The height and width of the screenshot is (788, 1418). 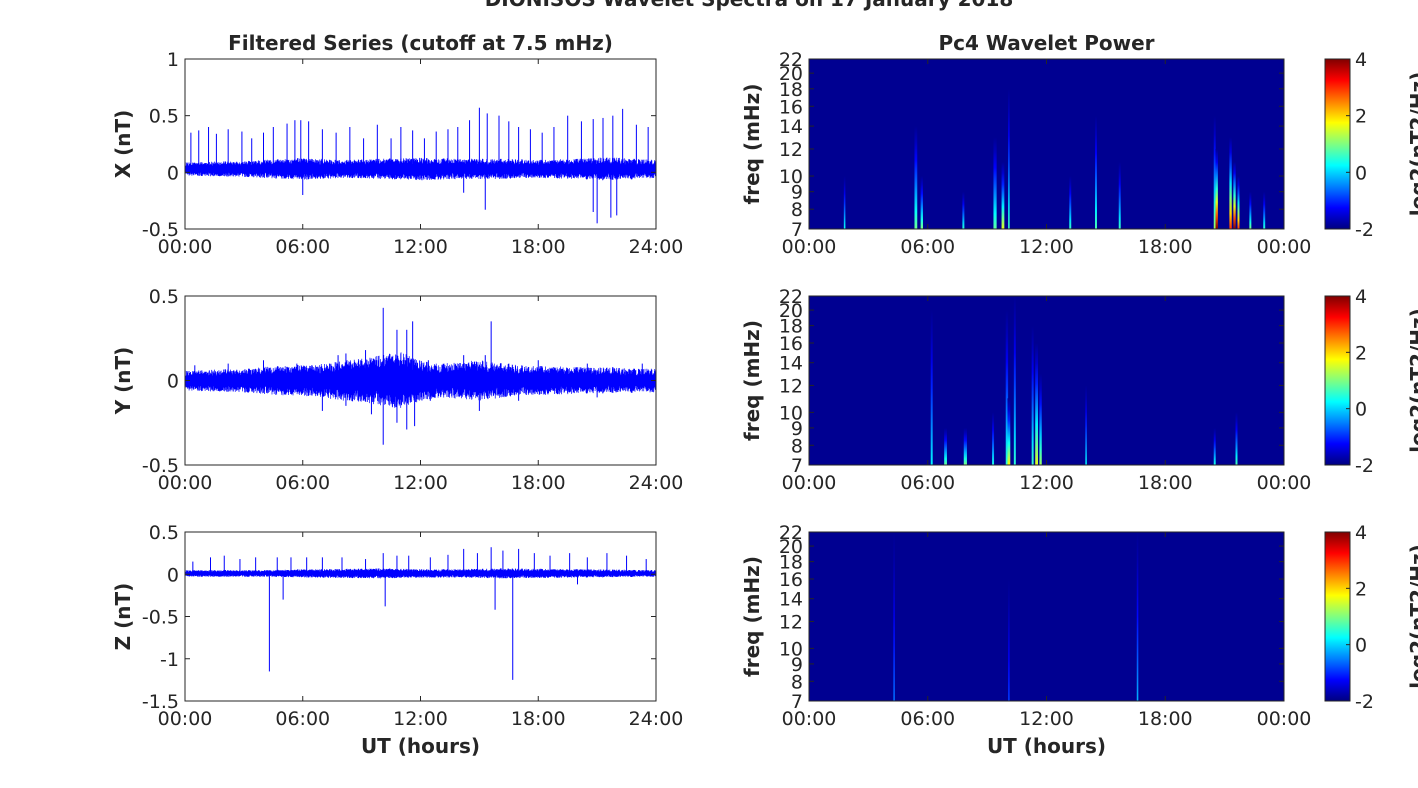 I want to click on y-series-xtick-label: 00:00, so click(x=185, y=483).